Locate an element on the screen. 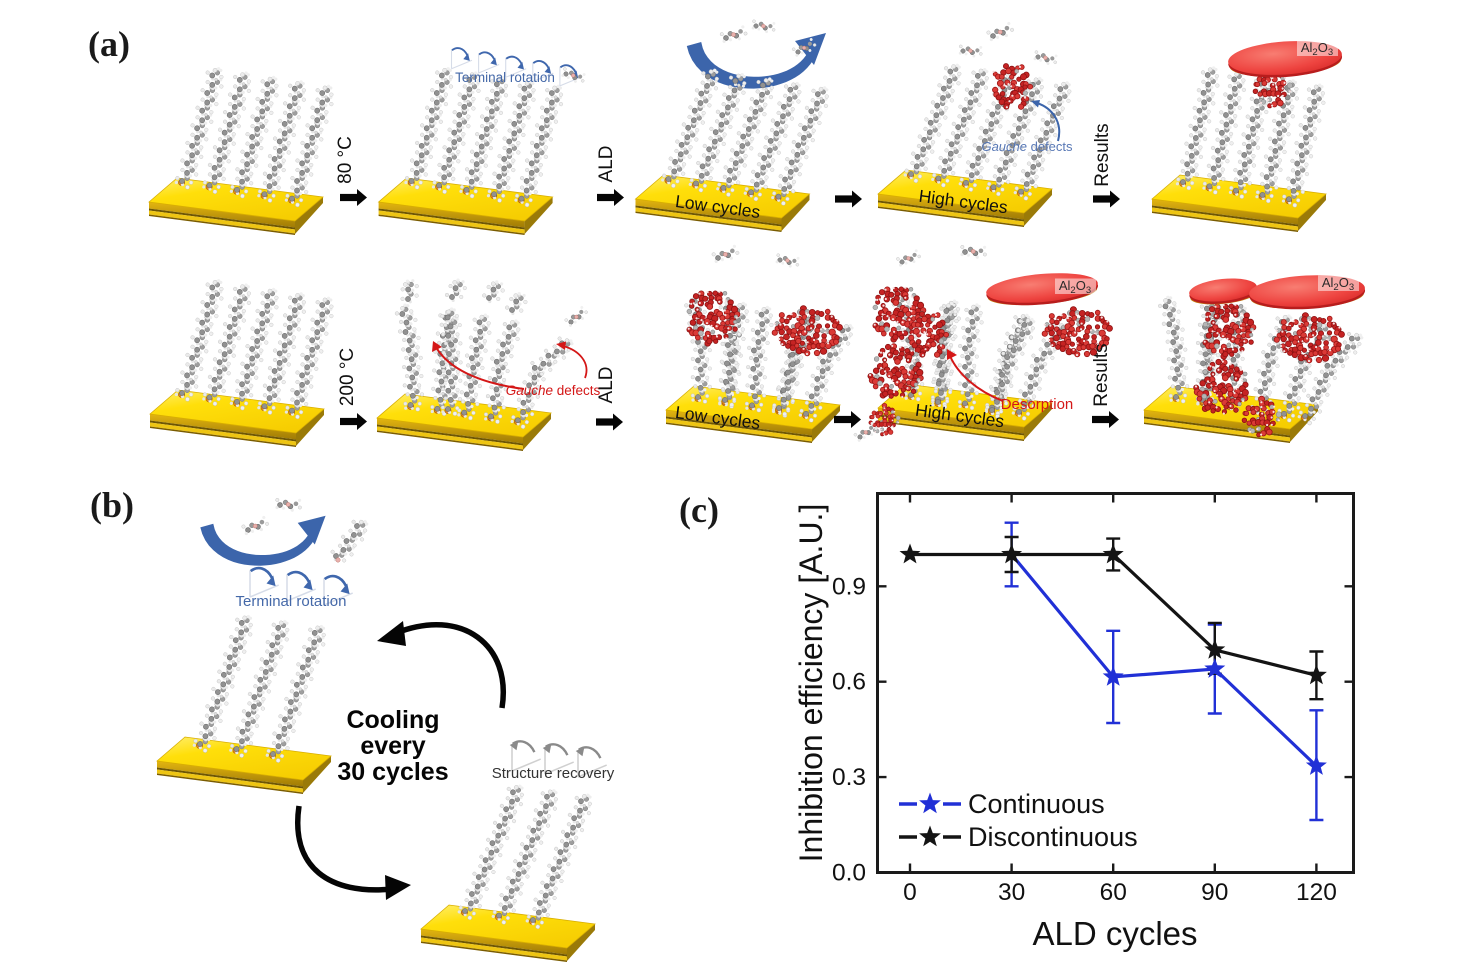  svg-text: 0.6 is located at coordinates (849, 682).